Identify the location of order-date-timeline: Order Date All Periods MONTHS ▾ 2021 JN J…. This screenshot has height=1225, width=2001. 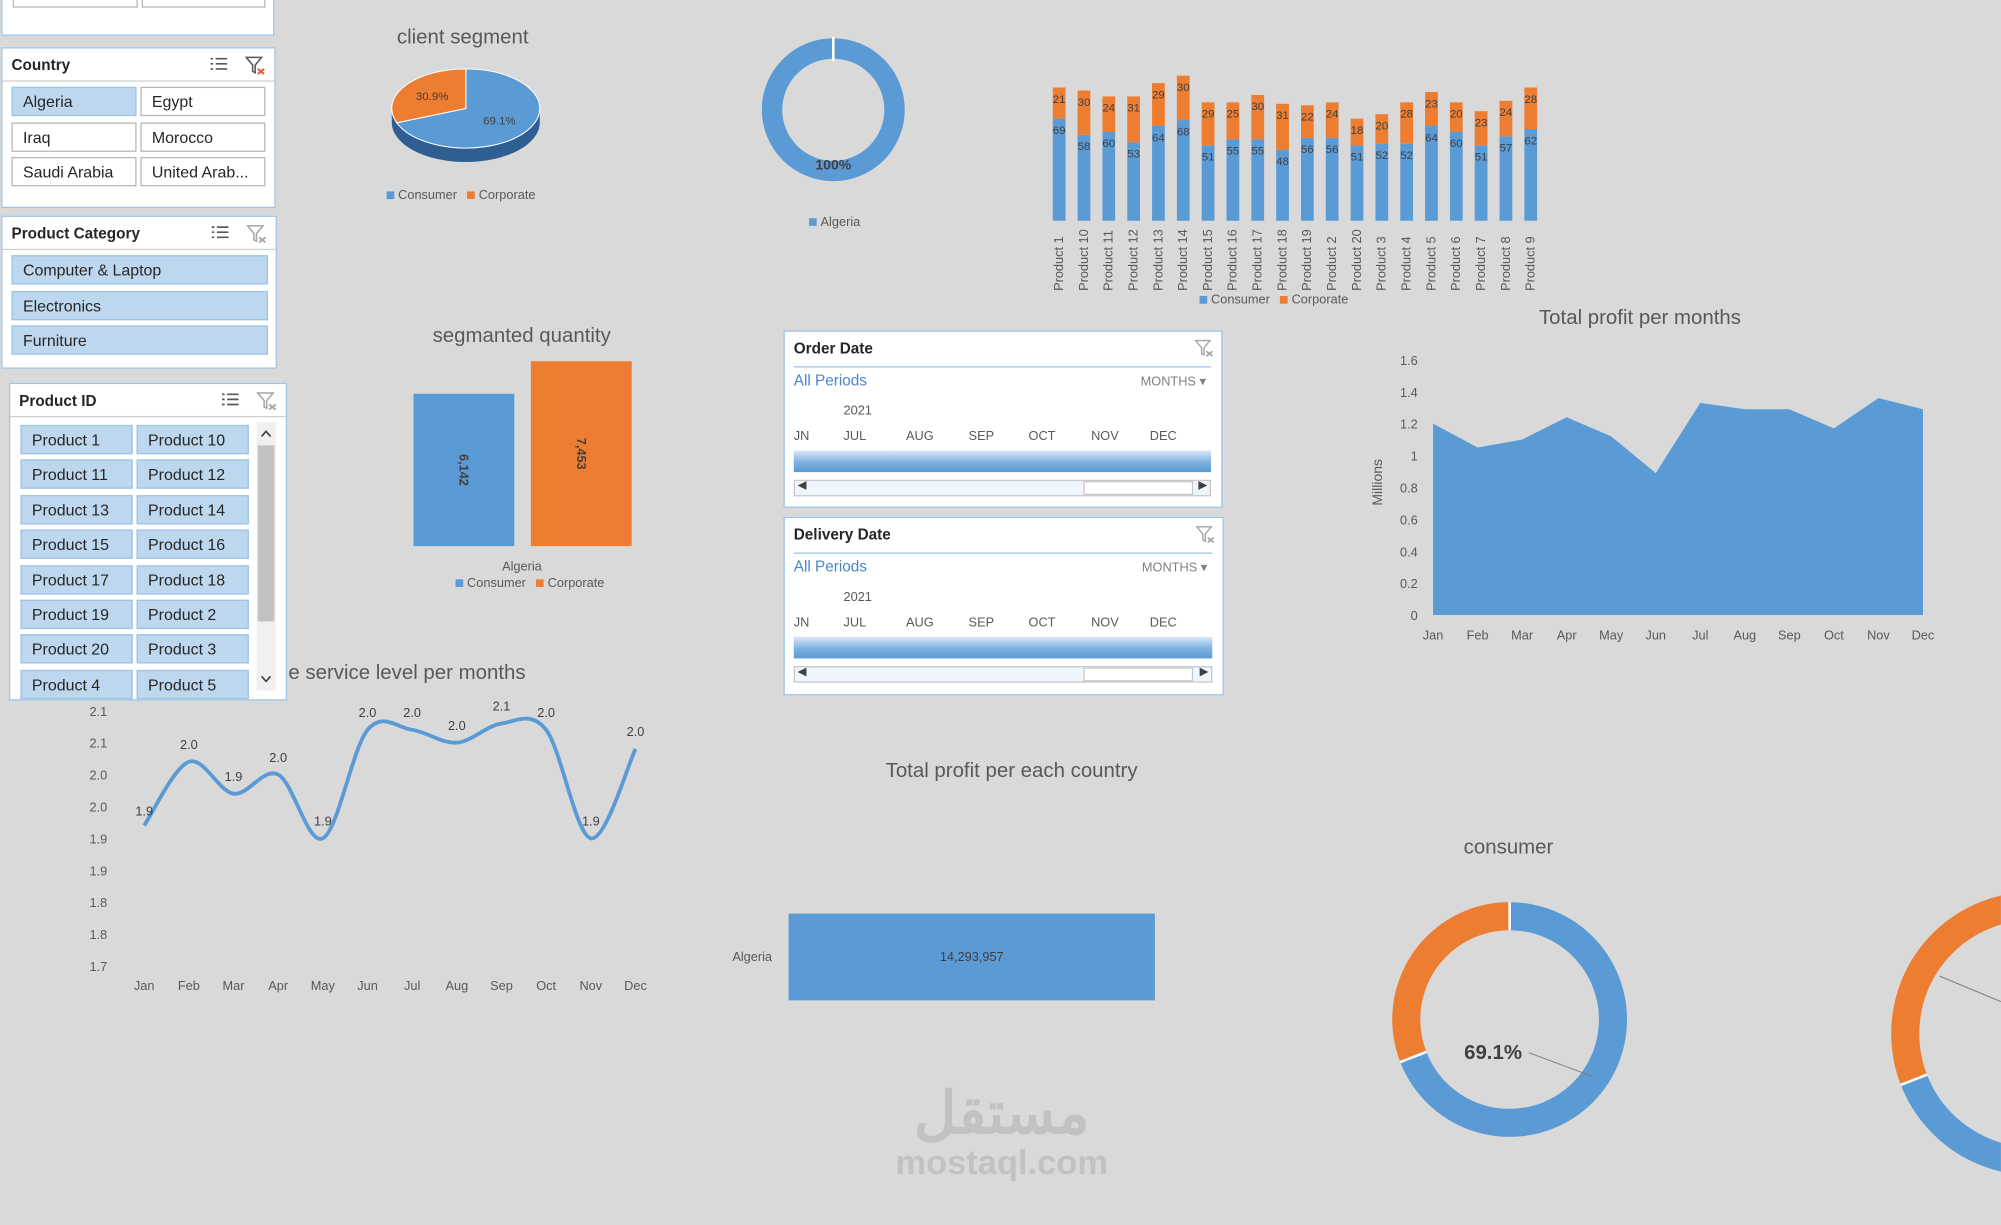
(1003, 419).